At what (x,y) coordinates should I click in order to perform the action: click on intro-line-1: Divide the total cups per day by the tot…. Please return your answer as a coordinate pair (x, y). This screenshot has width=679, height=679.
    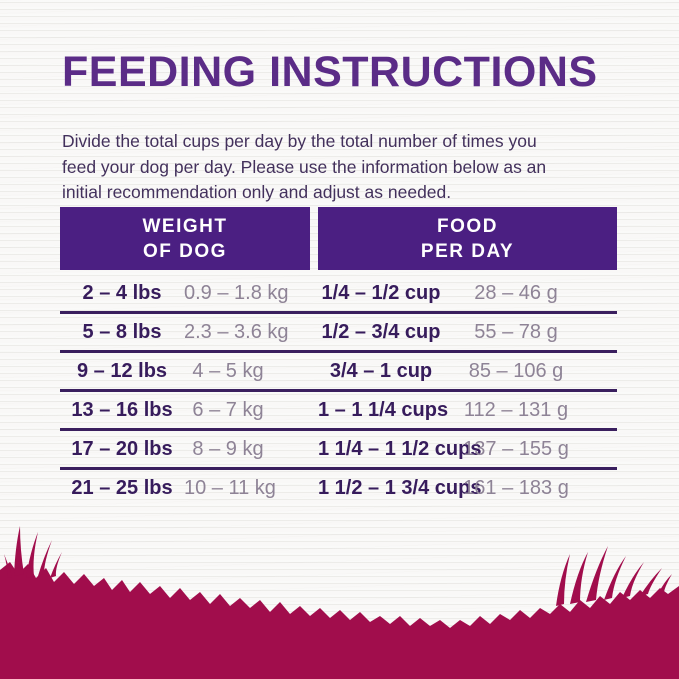
    Looking at the image, I should click on (299, 141).